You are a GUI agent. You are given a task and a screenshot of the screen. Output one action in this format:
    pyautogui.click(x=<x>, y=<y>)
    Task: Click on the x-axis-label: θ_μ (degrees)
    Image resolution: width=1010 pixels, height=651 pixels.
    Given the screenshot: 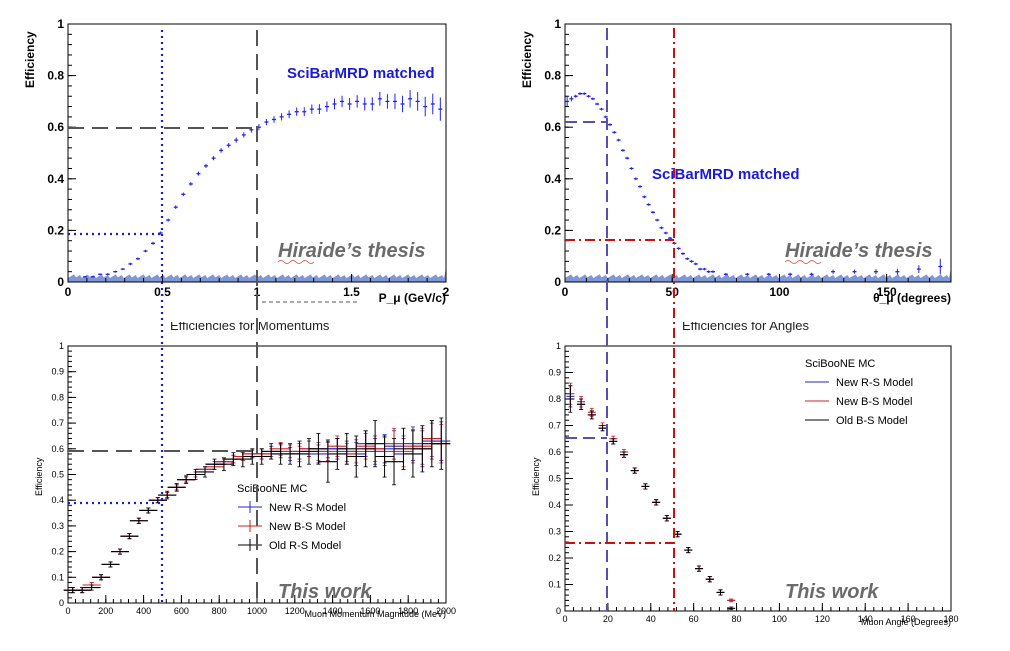 What is the action you would take?
    pyautogui.click(x=912, y=298)
    